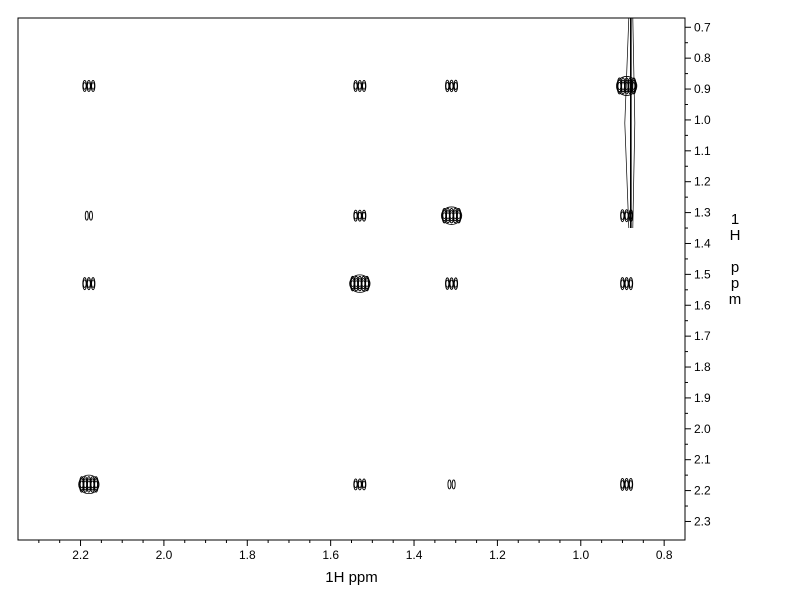  I want to click on y-tick-label: 0.8, so click(702, 58).